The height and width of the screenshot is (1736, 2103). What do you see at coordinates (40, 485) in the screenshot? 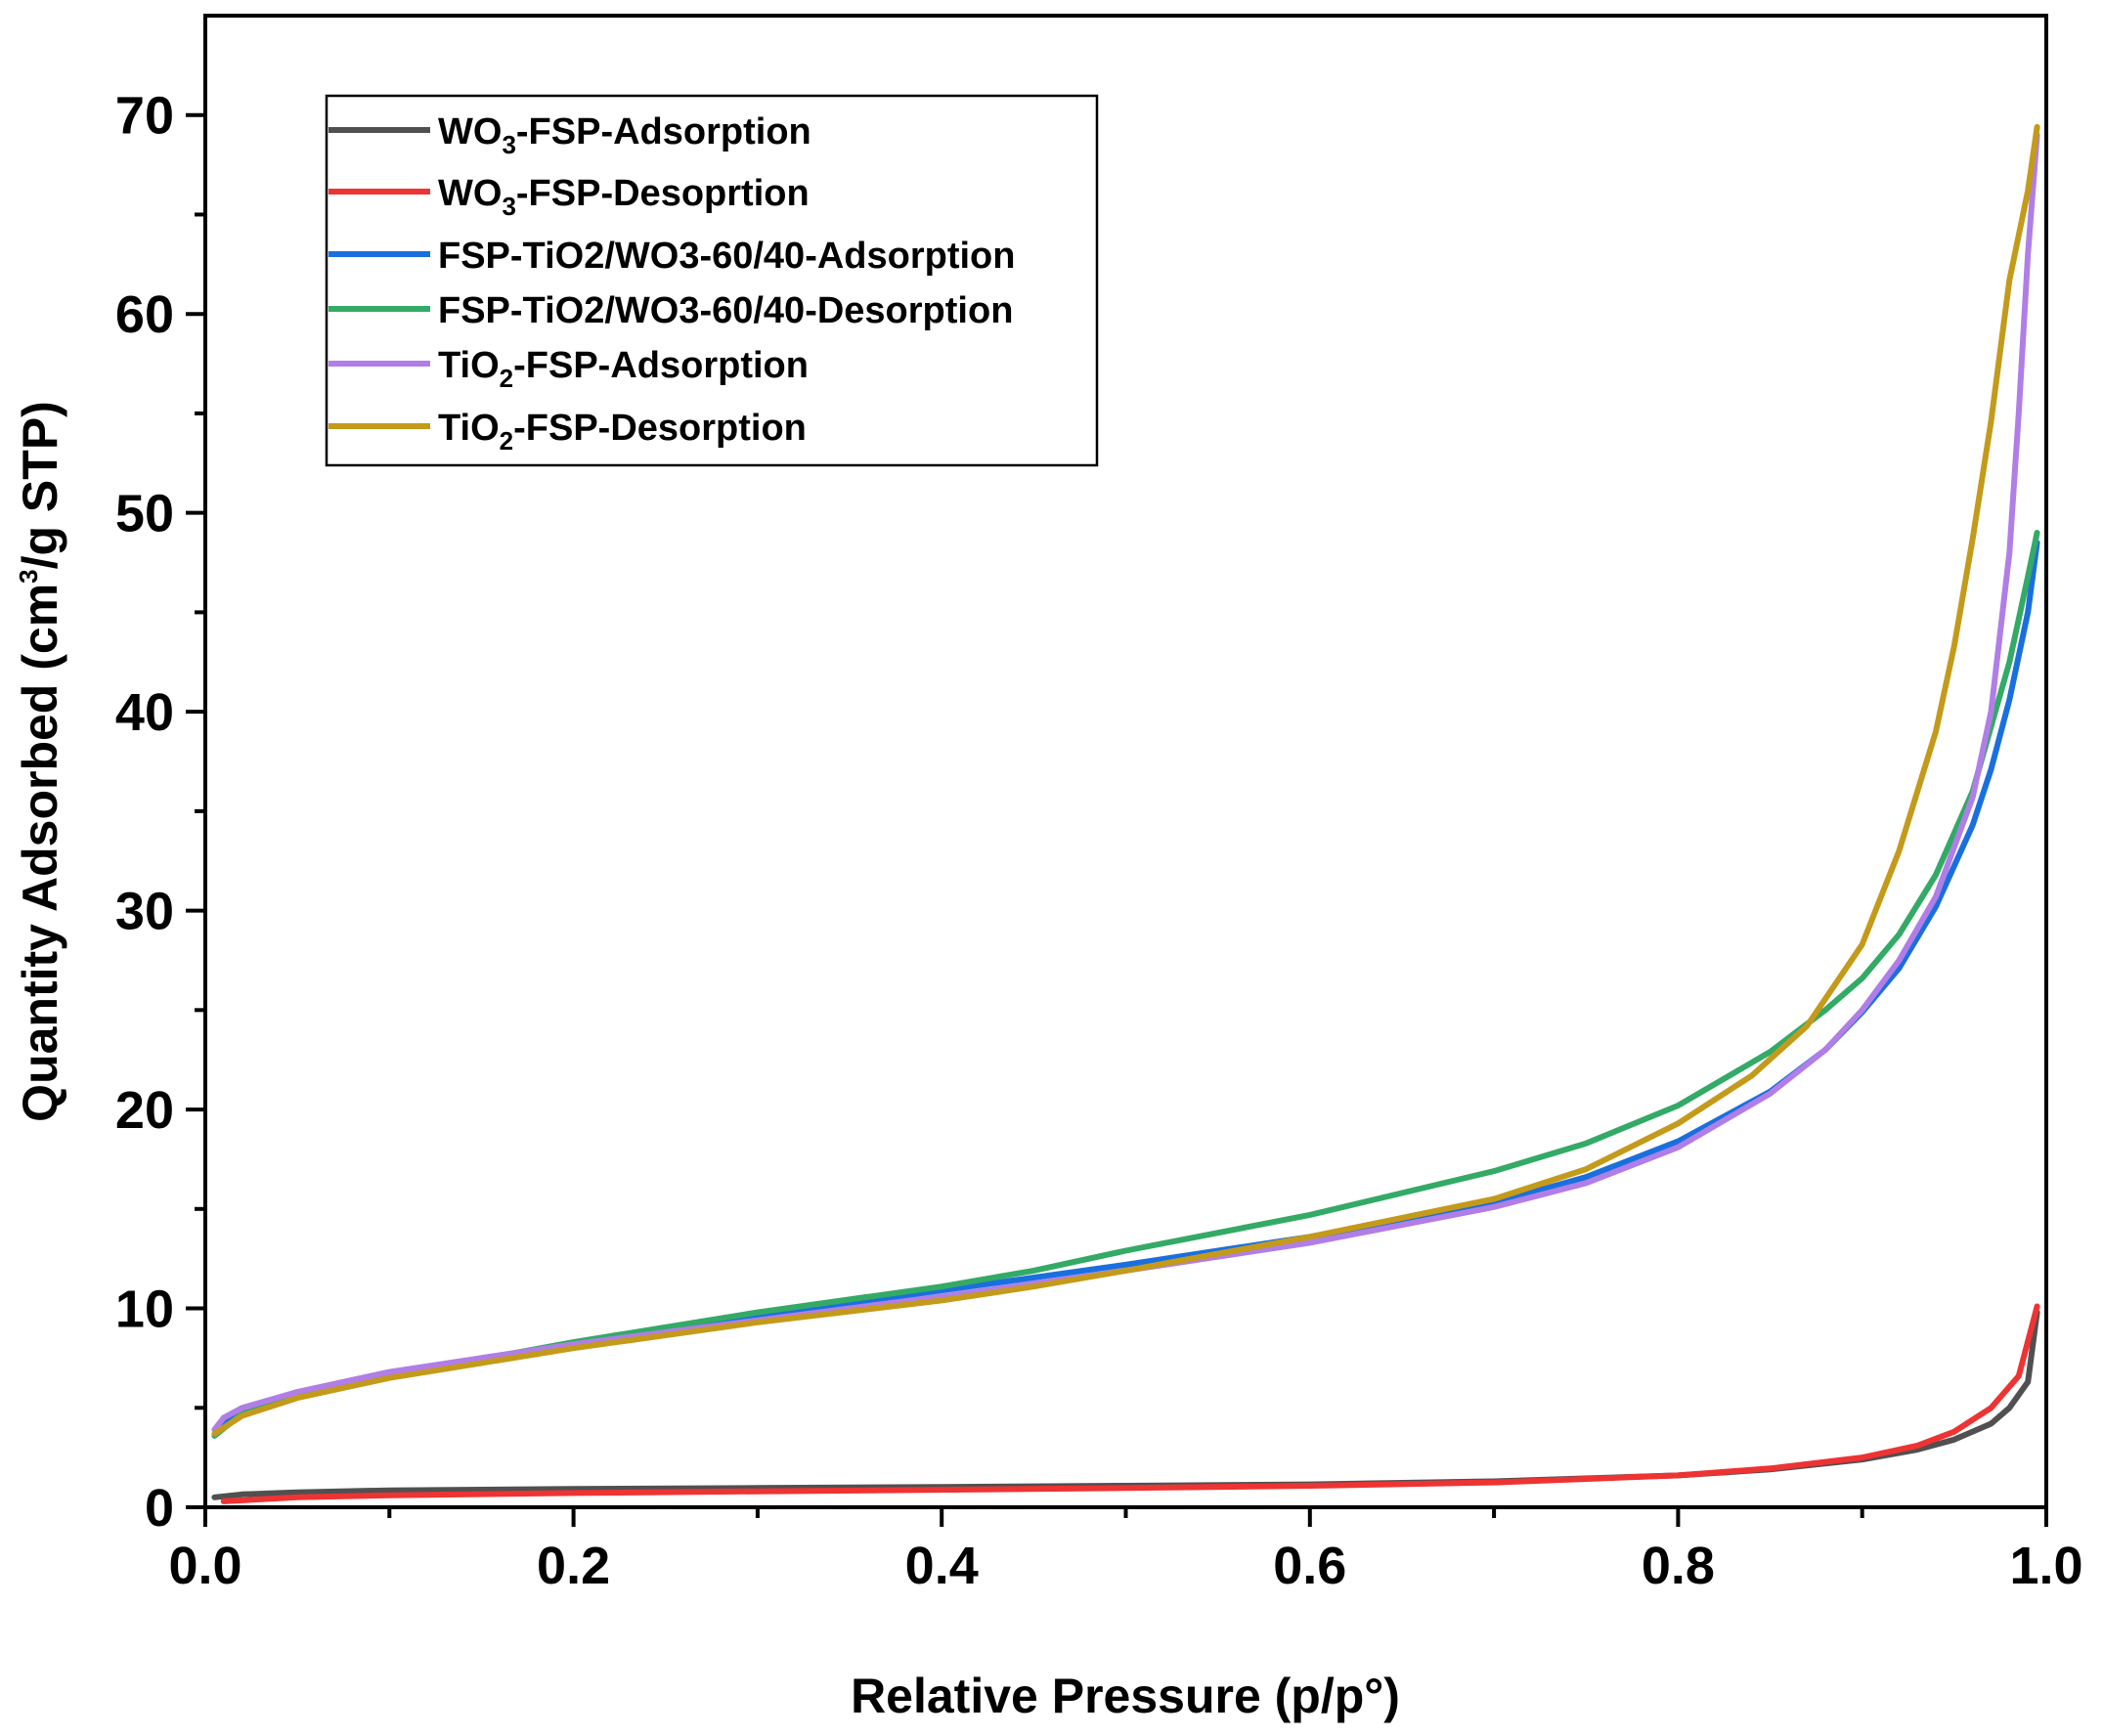
I see `y-axis-title-part2: /g STP)` at bounding box center [40, 485].